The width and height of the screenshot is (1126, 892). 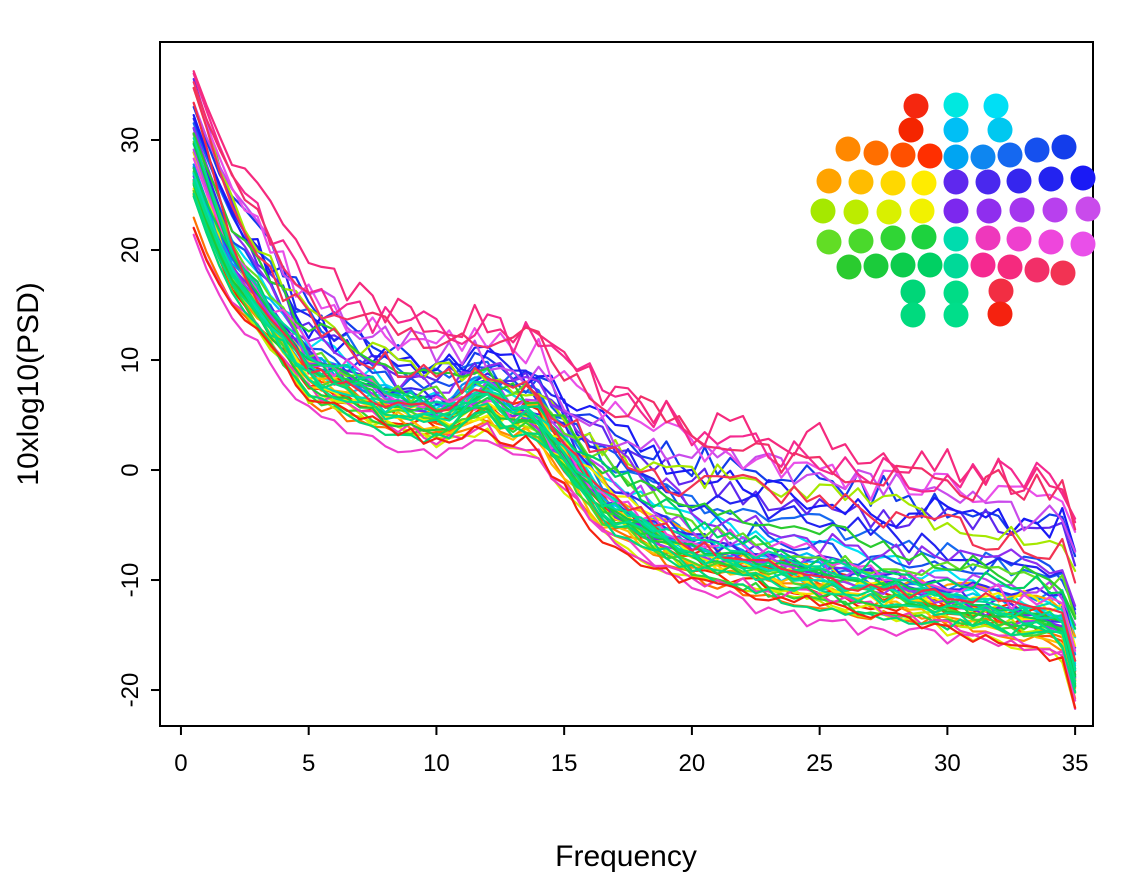 I want to click on y-tick-label: -20, so click(x=130, y=690).